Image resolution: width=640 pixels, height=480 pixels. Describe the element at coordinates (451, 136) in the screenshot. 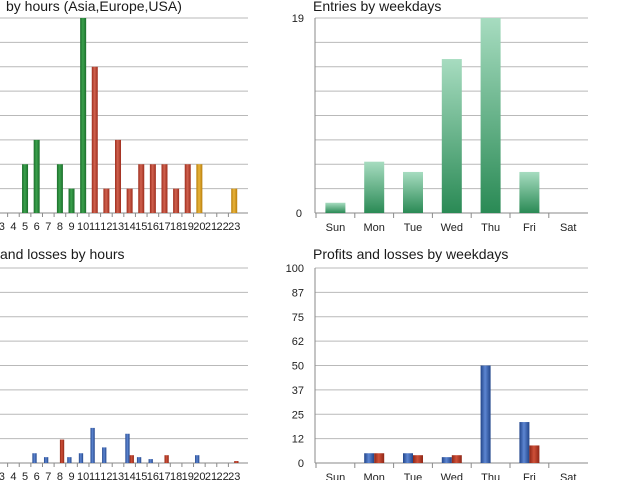

I see `bar-weekday-Wed` at that location.